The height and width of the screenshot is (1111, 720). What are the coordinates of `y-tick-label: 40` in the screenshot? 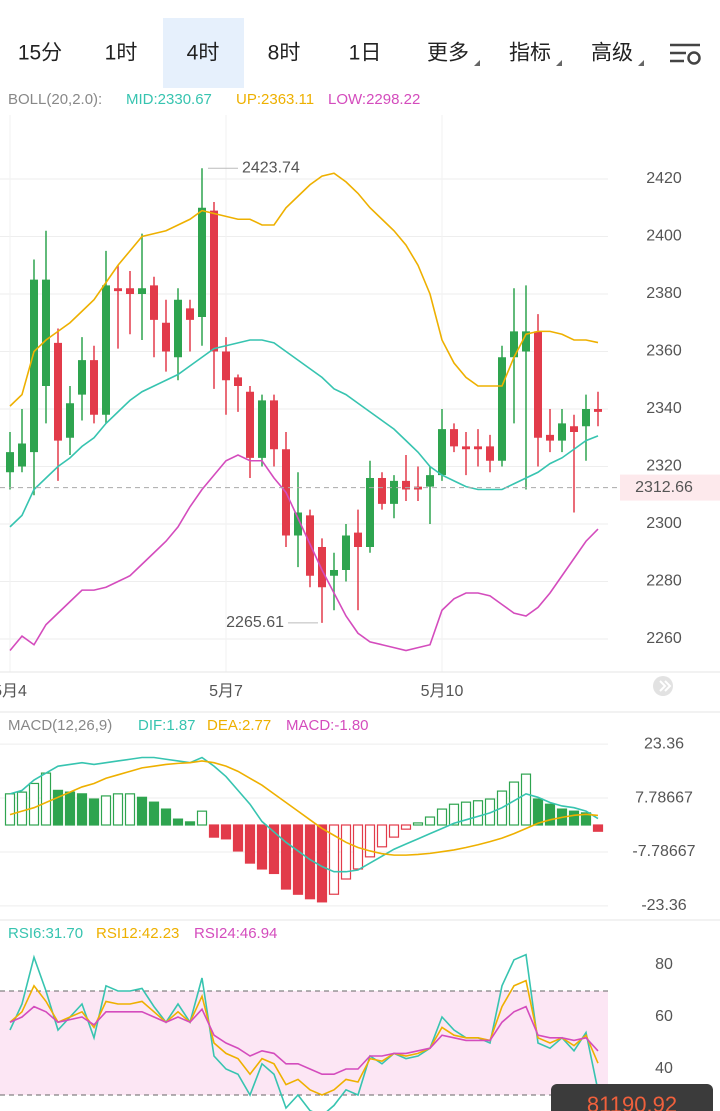 It's located at (664, 1068).